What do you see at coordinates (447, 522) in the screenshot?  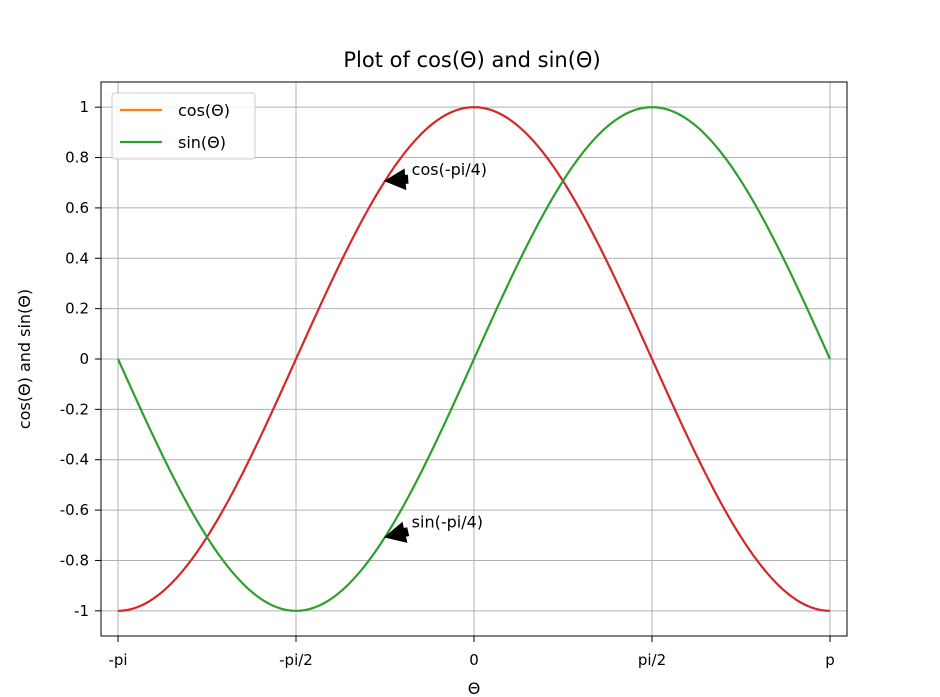 I see `annotation-label: sin(-pi/4)` at bounding box center [447, 522].